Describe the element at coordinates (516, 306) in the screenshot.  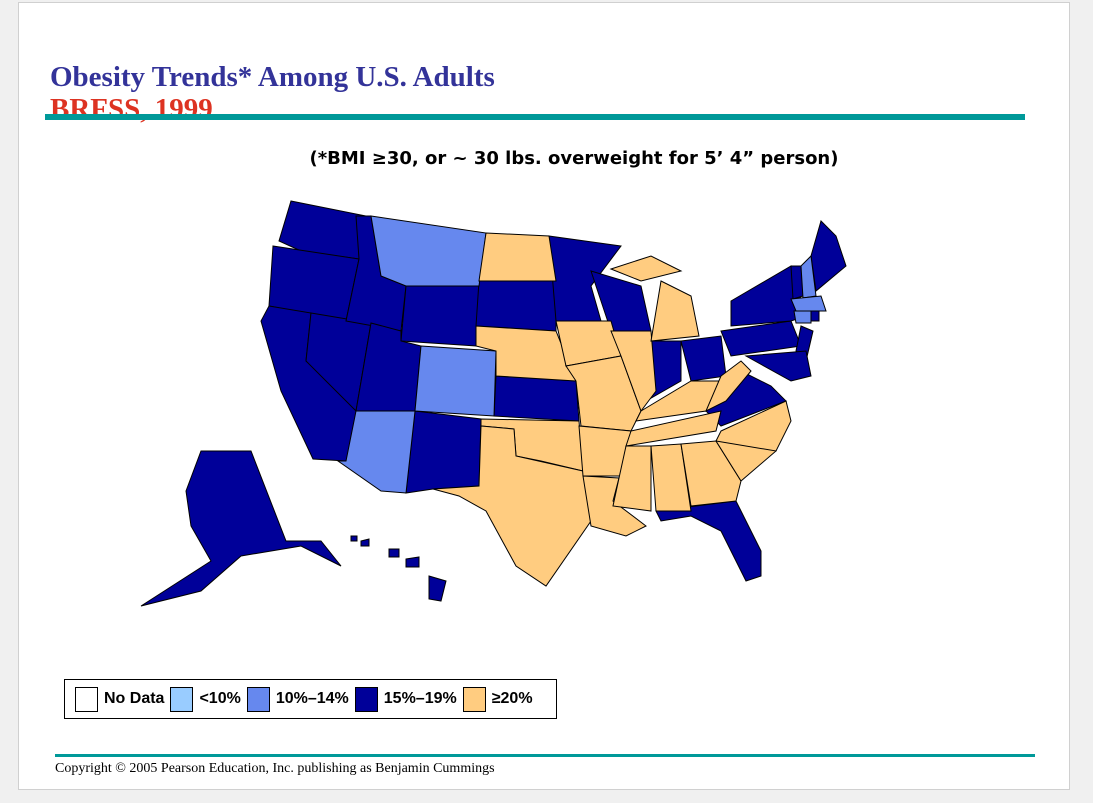
I see `state-sd` at that location.